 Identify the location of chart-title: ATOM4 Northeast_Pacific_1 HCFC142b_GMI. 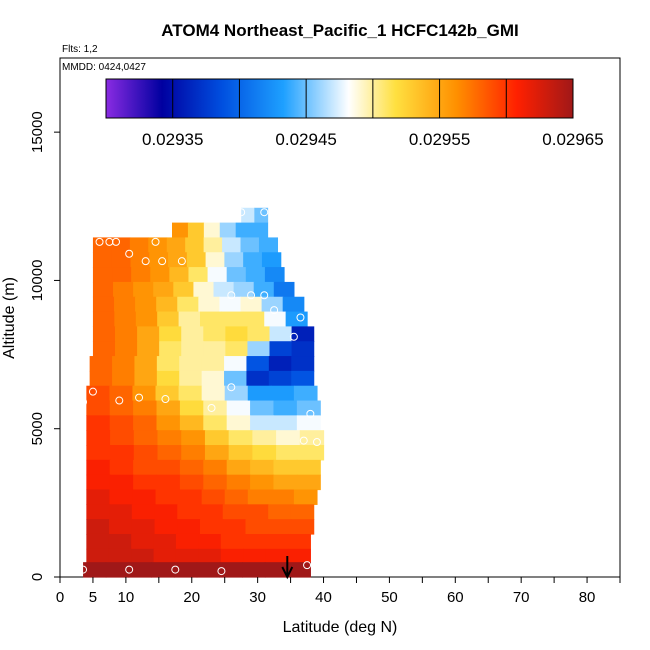
(339, 30).